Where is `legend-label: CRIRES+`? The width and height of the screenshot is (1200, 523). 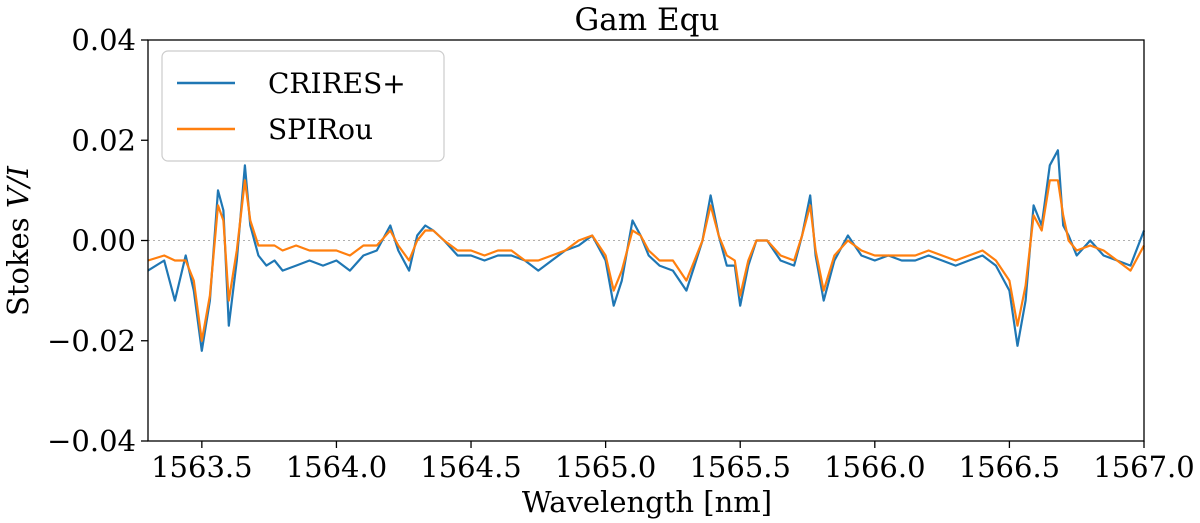
legend-label: CRIRES+ is located at coordinates (337, 83).